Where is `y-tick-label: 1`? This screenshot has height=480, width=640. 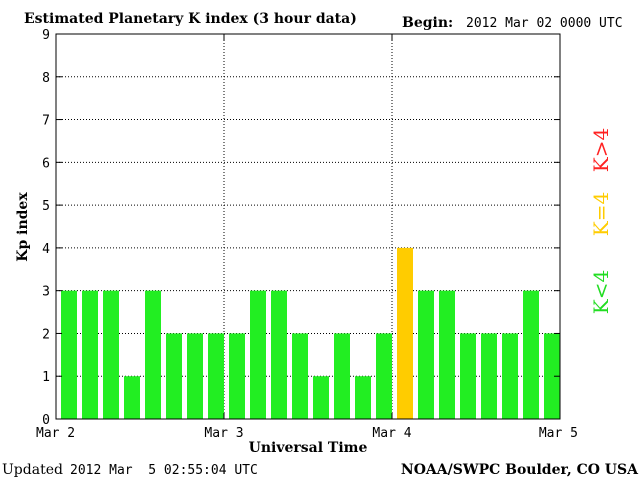
y-tick-label: 1 is located at coordinates (46, 377).